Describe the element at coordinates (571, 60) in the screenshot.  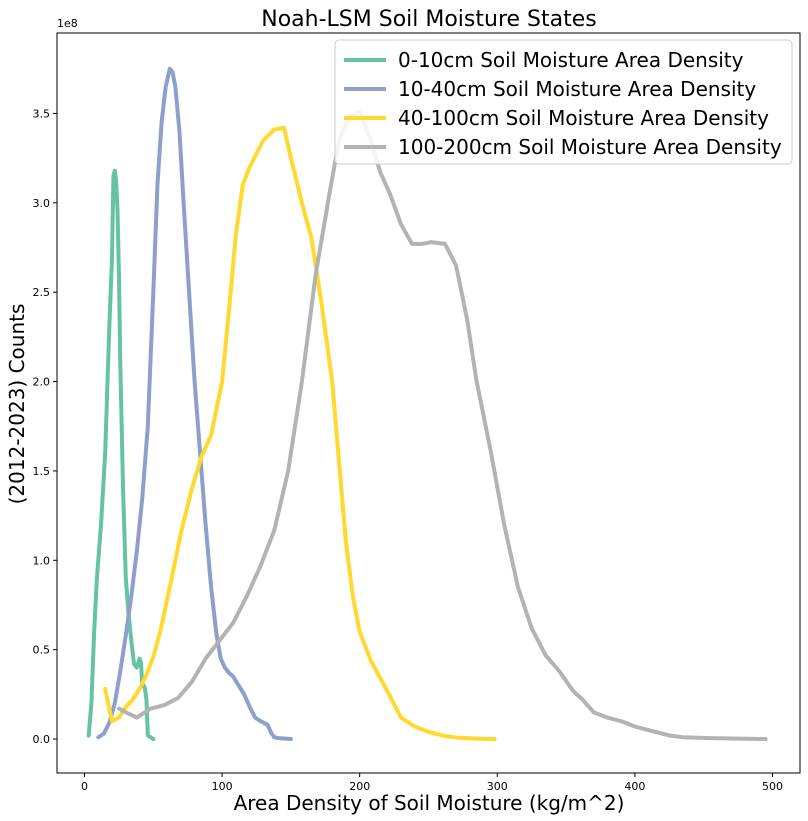
I see `legend-label-1: 0-10cm Soil Moisture Area Density` at that location.